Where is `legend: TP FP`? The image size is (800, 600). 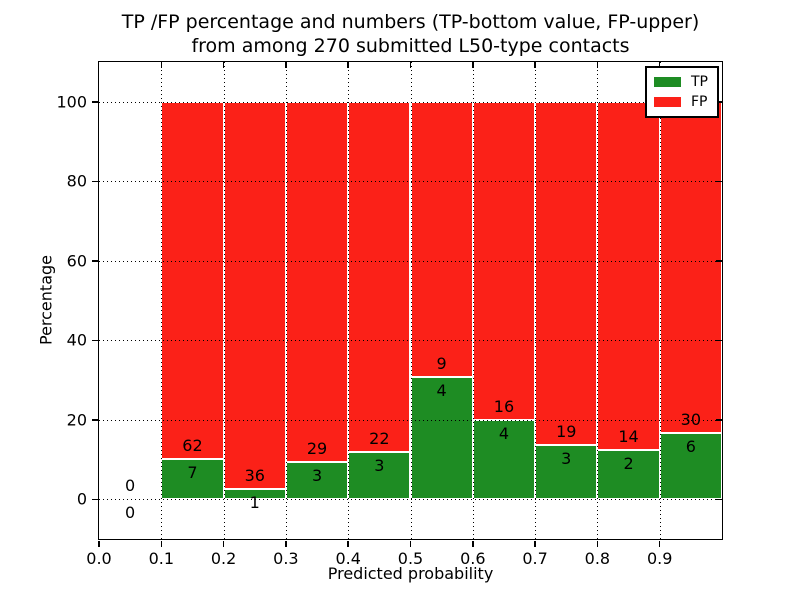 legend: TP FP is located at coordinates (682, 92).